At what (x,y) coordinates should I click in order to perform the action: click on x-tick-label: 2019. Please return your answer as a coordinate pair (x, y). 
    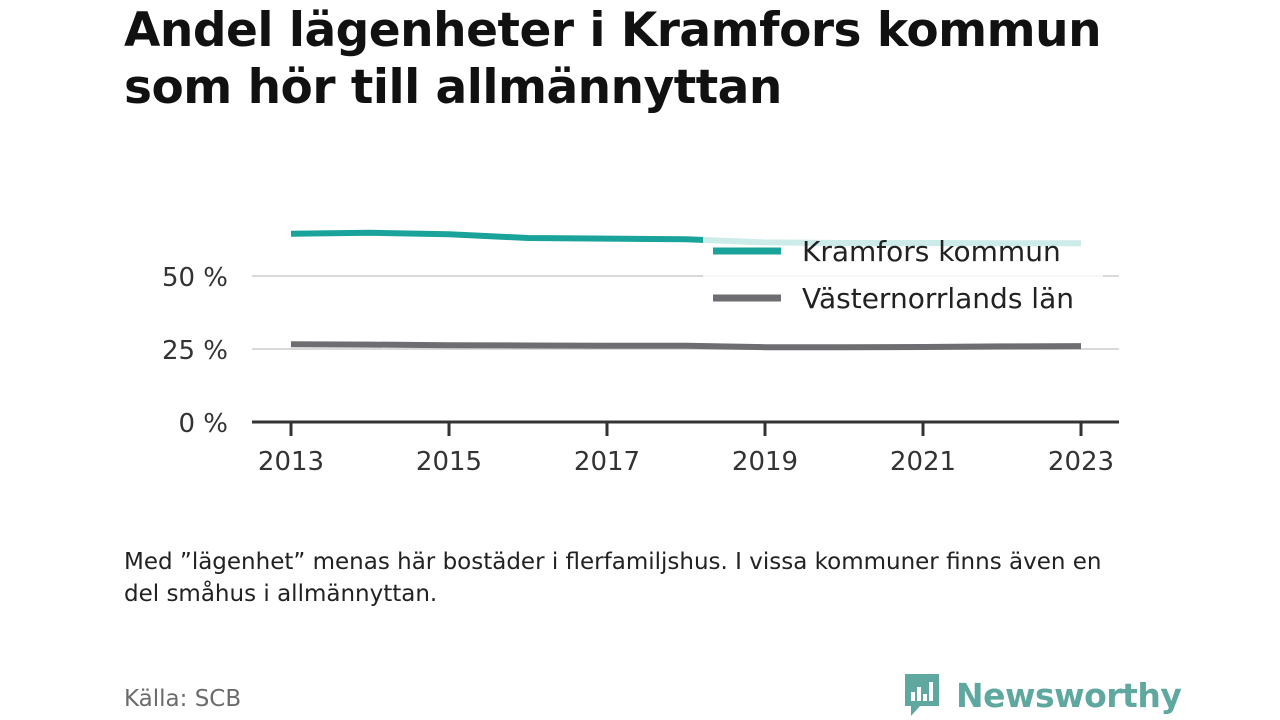
    Looking at the image, I should click on (765, 462).